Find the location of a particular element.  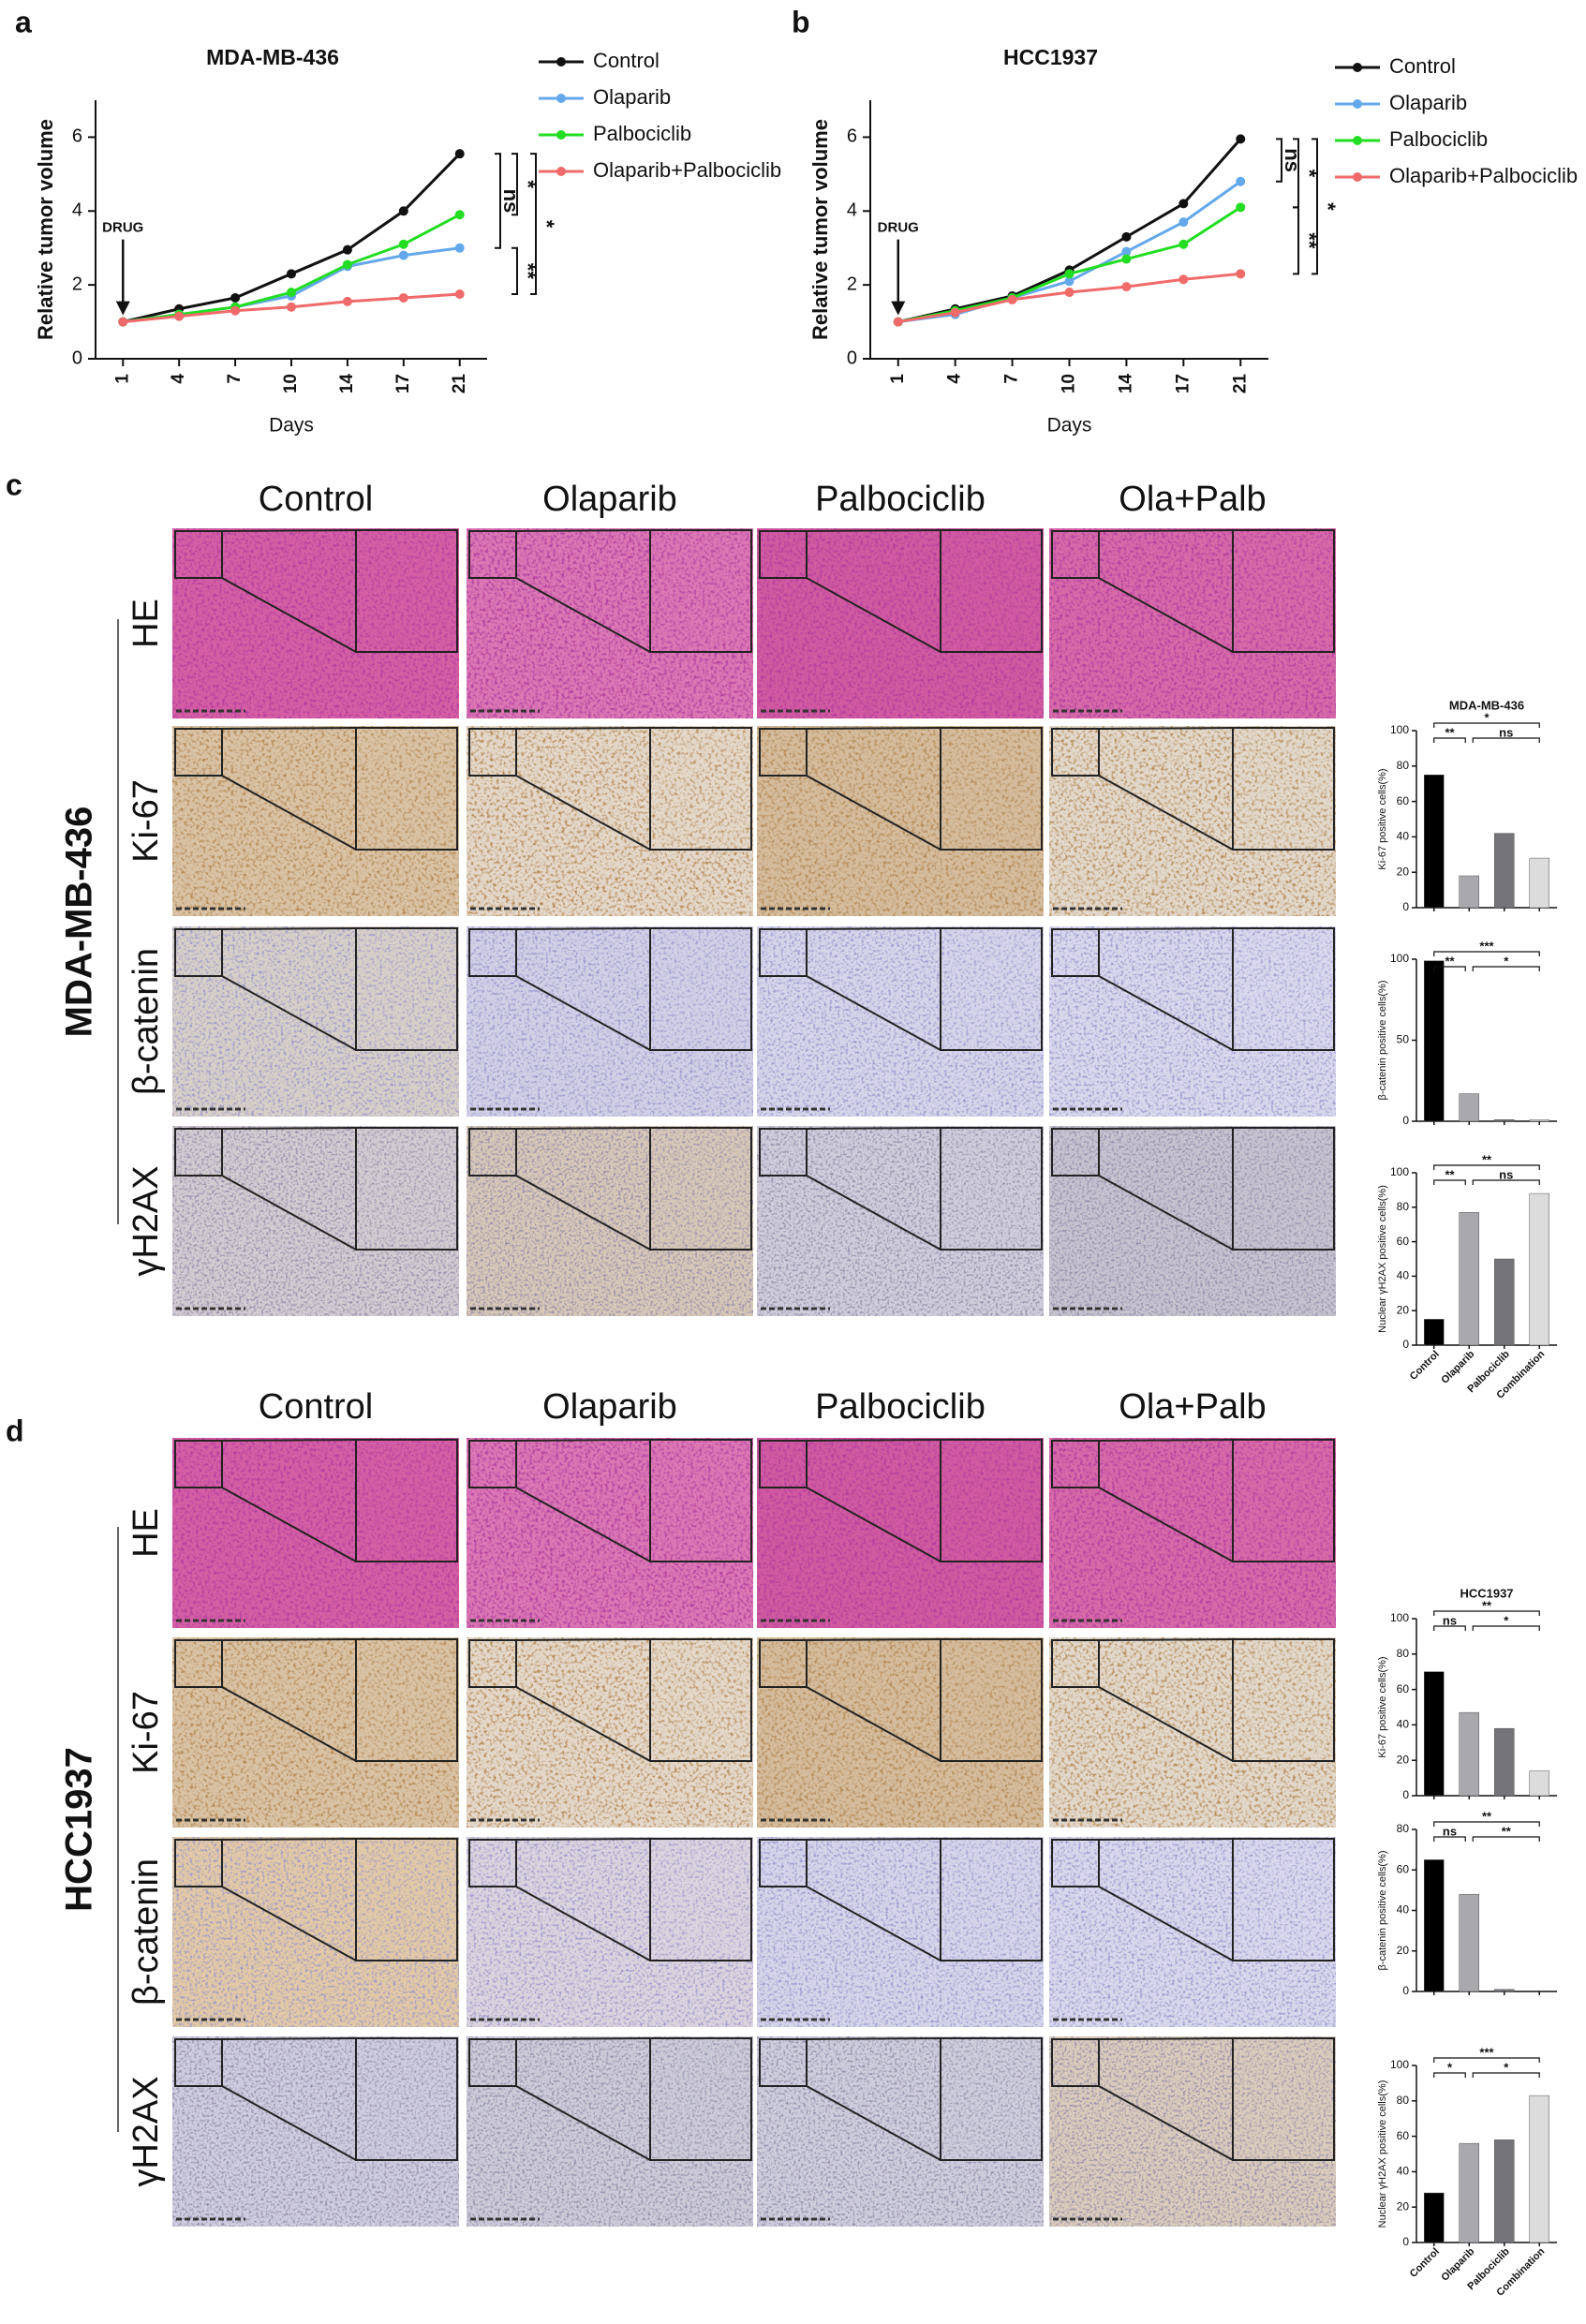

legend-label: Olaparib is located at coordinates (1428, 103).